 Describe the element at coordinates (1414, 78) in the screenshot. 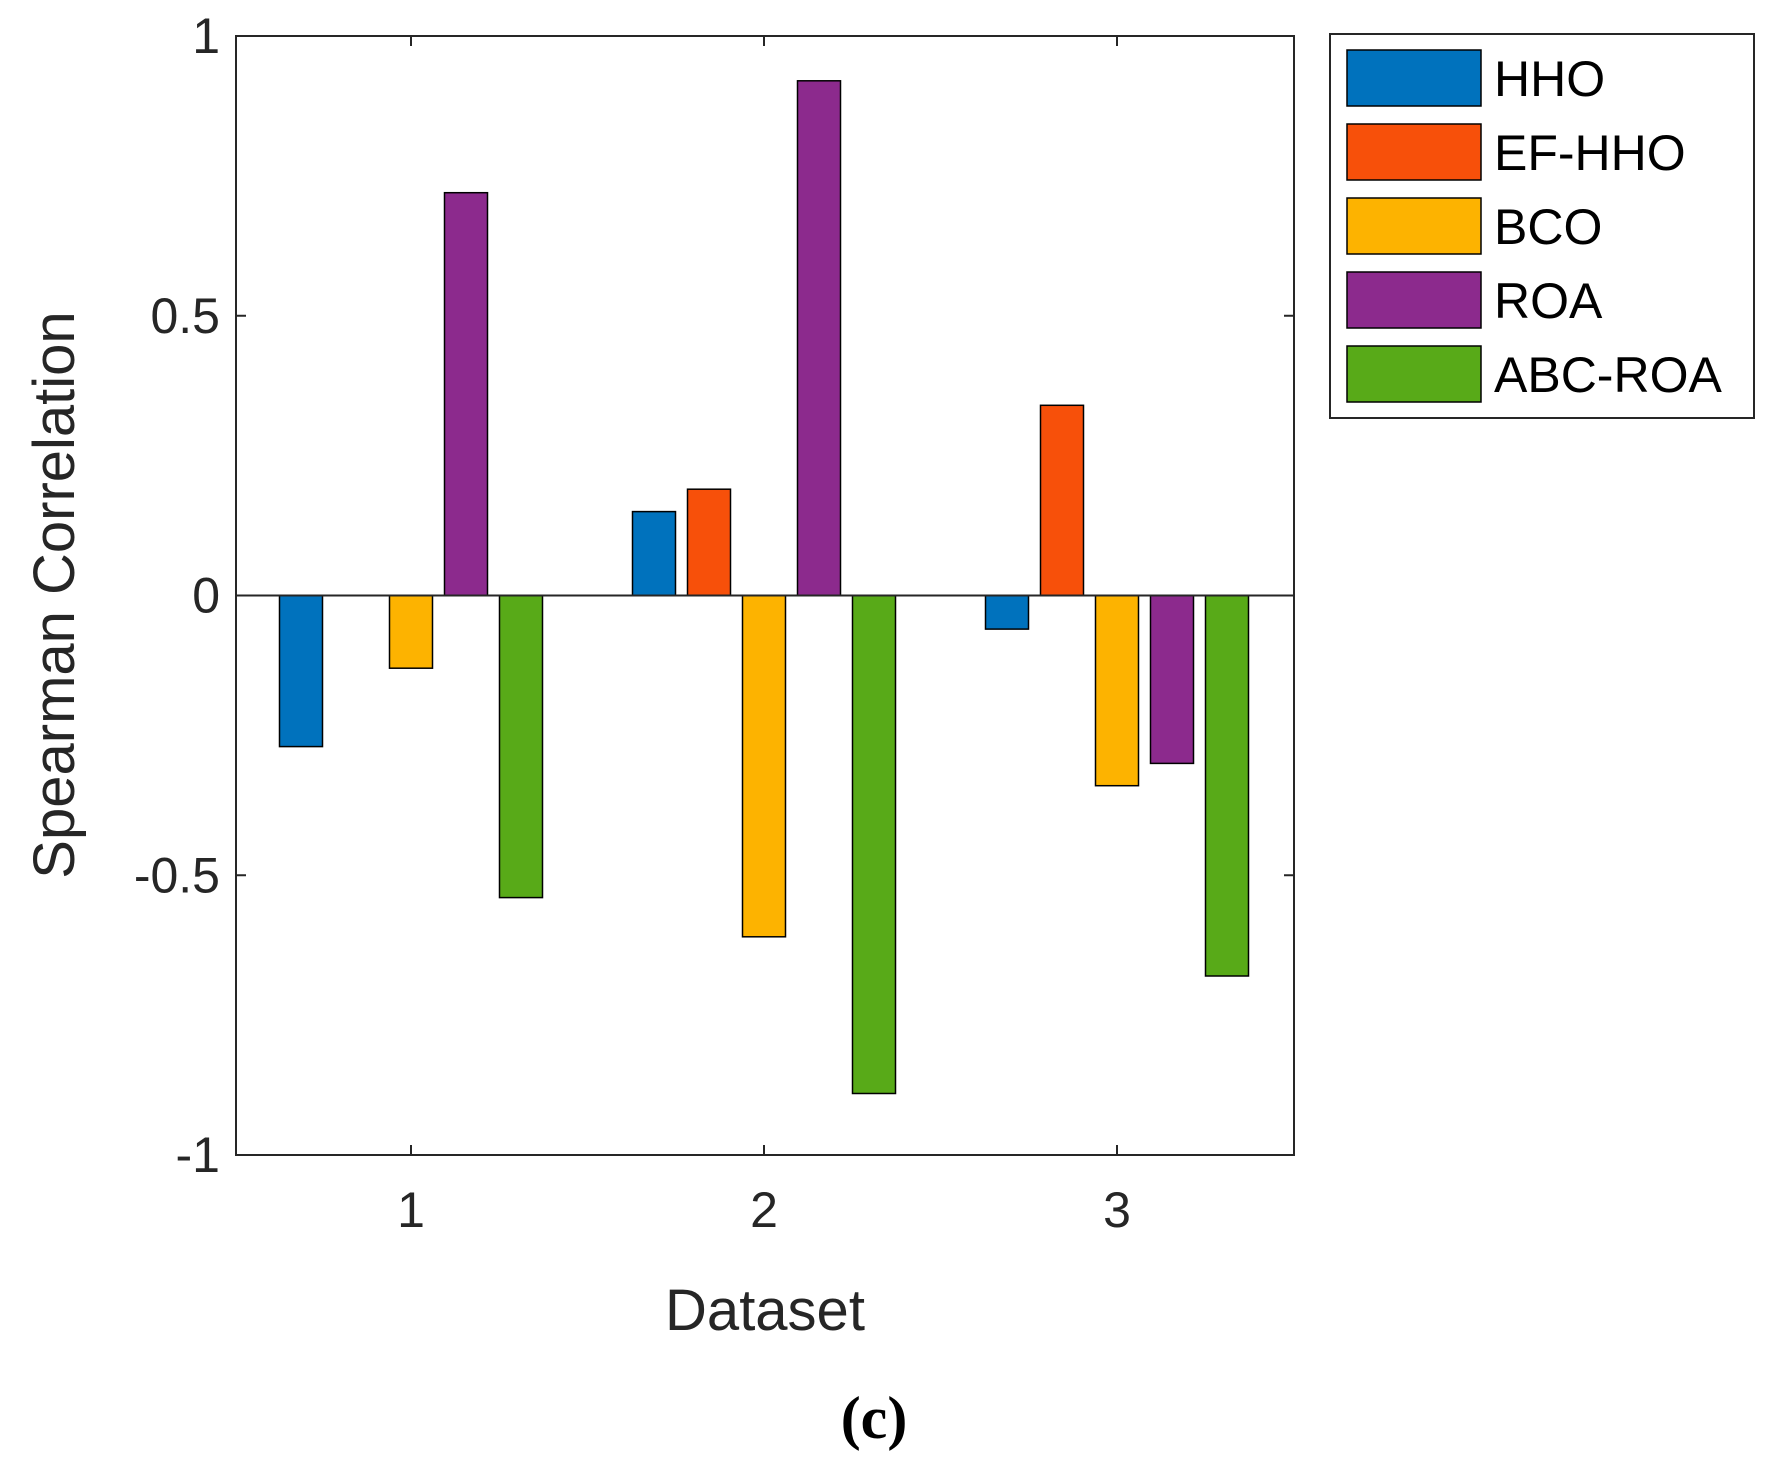

I see `legend-swatch-hho` at that location.